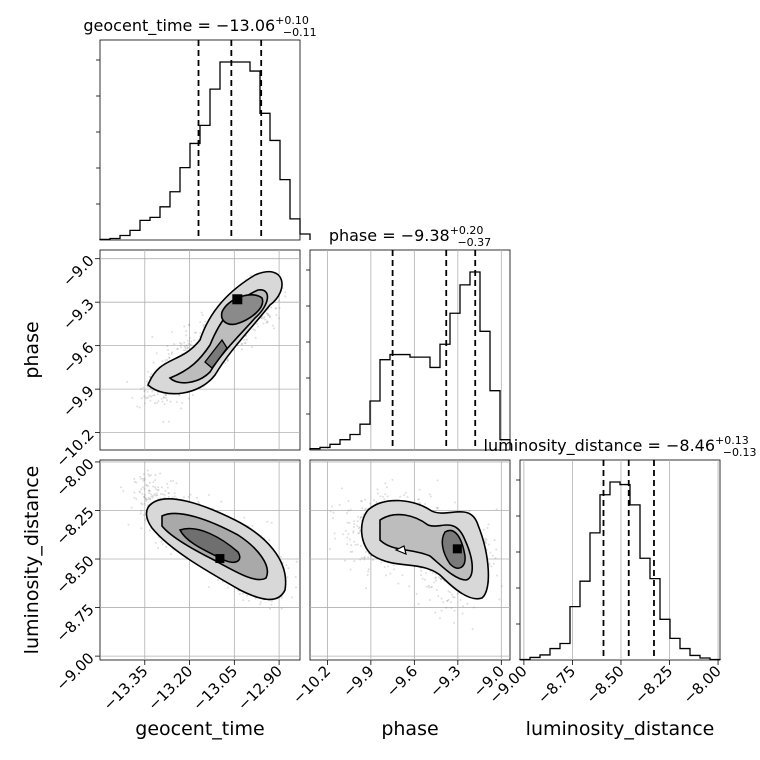  I want to click on y-axis-label: phase, so click(32, 349).